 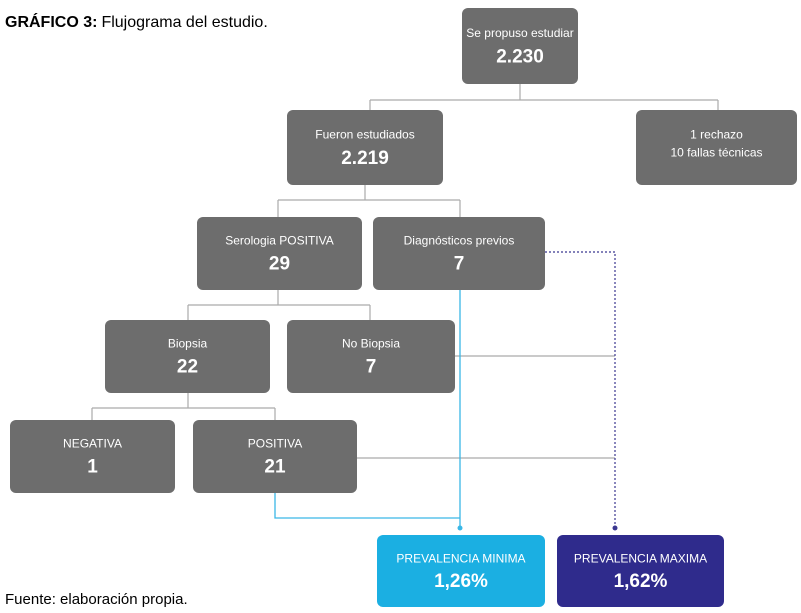 What do you see at coordinates (460, 558) in the screenshot?
I see `node-label: PREVALENCIA MINIMA` at bounding box center [460, 558].